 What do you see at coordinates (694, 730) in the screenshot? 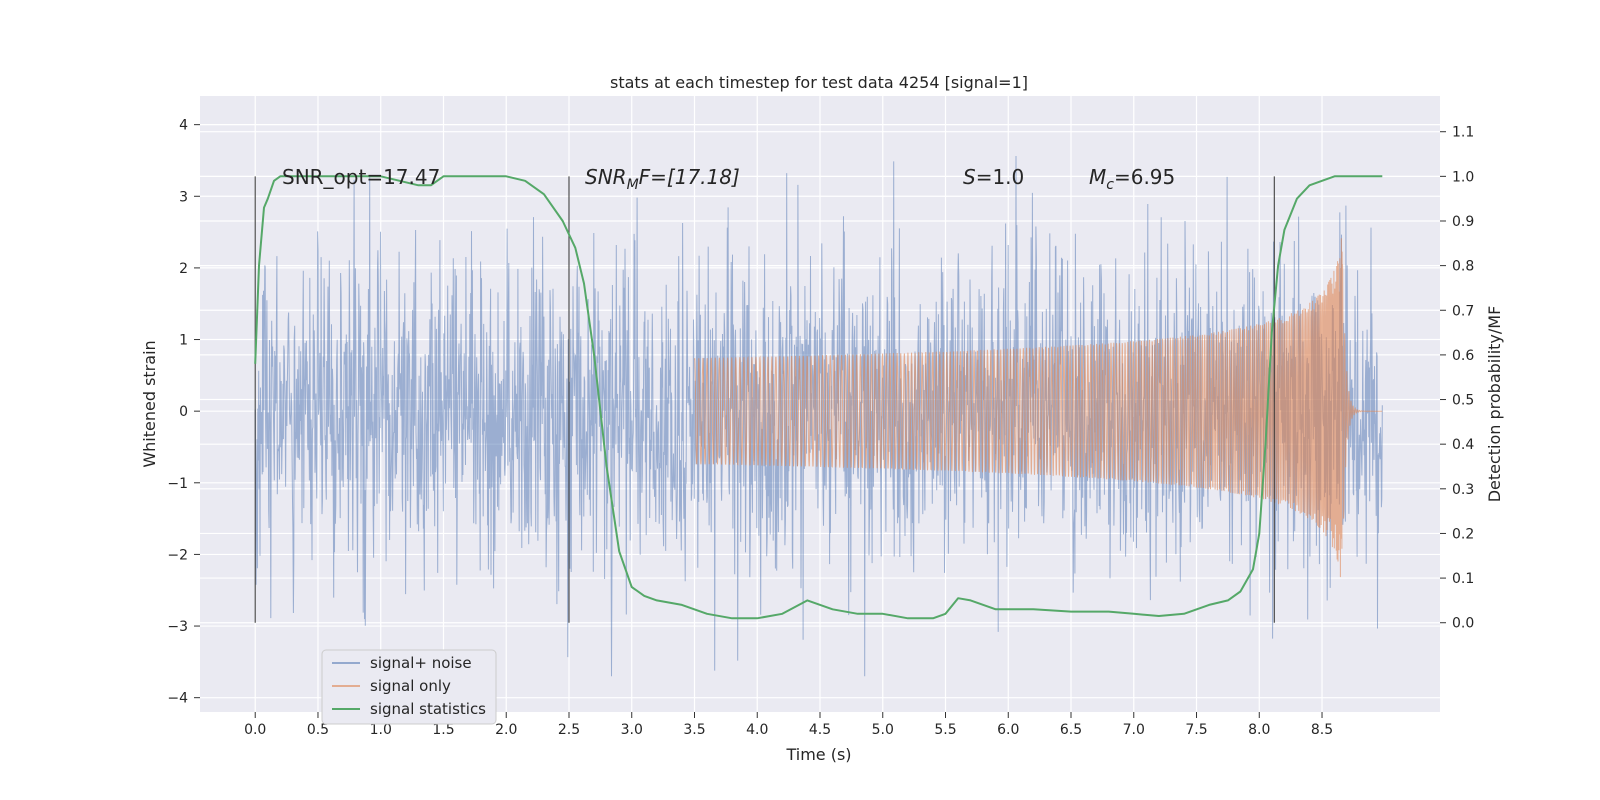
I see `x-tick-label: 3.5` at bounding box center [694, 730].